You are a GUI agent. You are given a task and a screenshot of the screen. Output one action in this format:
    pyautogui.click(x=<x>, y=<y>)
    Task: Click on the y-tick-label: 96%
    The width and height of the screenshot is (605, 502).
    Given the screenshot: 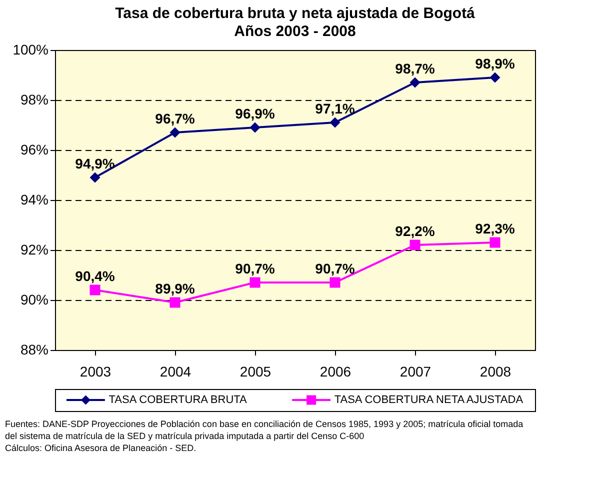 What is the action you would take?
    pyautogui.click(x=34, y=150)
    